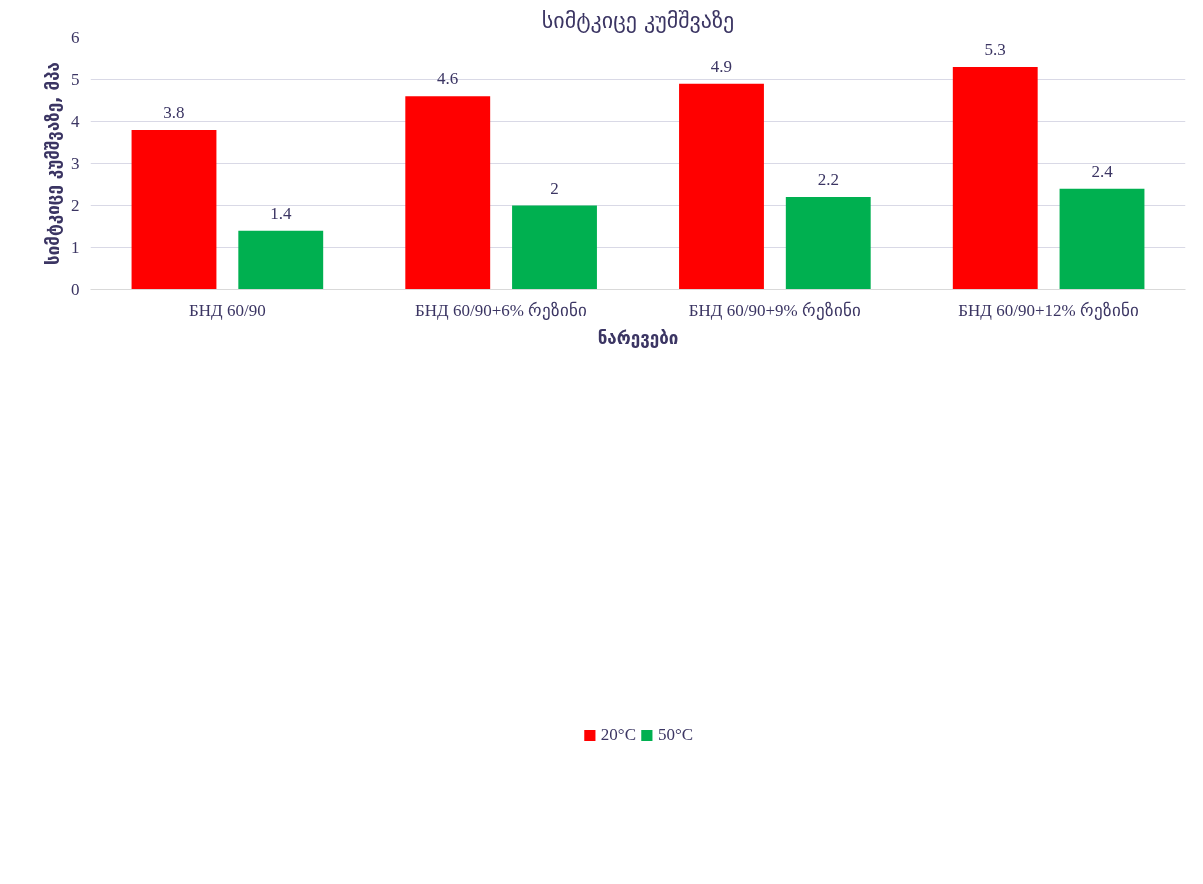 The image size is (1203, 884). I want to click on x-tick-label: БНД 60/90+12% რეზინი, so click(1048, 310).